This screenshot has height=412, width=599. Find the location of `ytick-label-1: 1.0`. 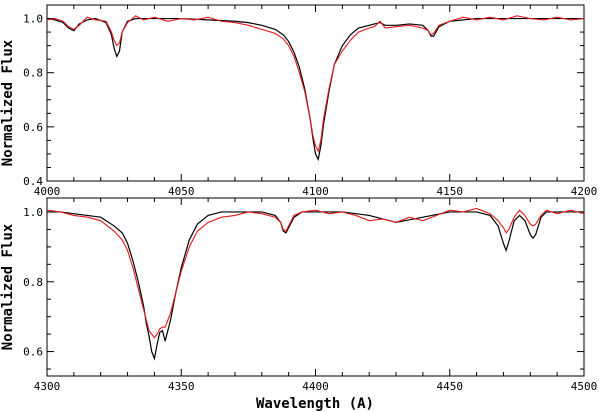

ytick-label-1: 1.0 is located at coordinates (33, 212).